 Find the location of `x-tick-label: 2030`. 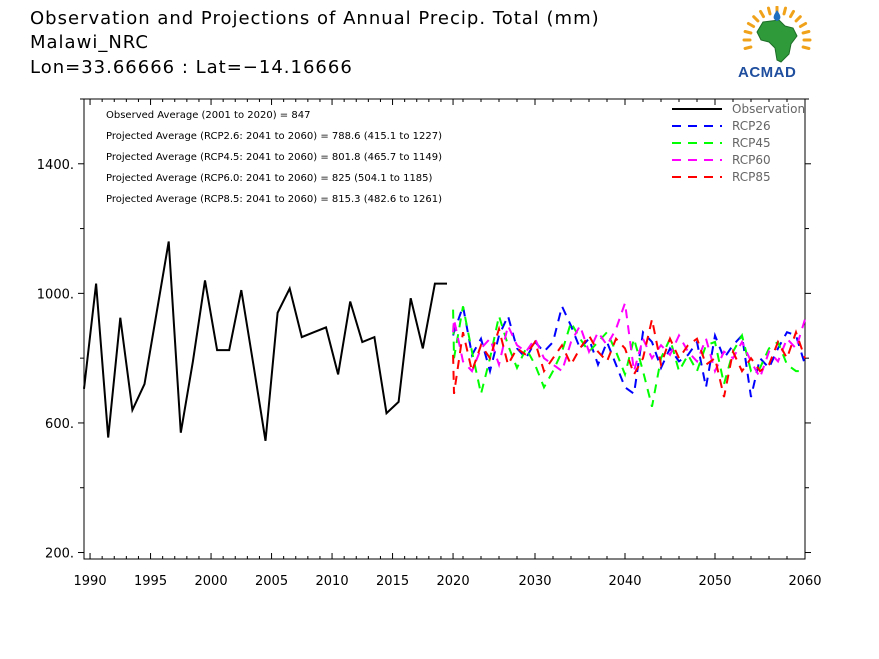

x-tick-label: 2030 is located at coordinates (534, 581).